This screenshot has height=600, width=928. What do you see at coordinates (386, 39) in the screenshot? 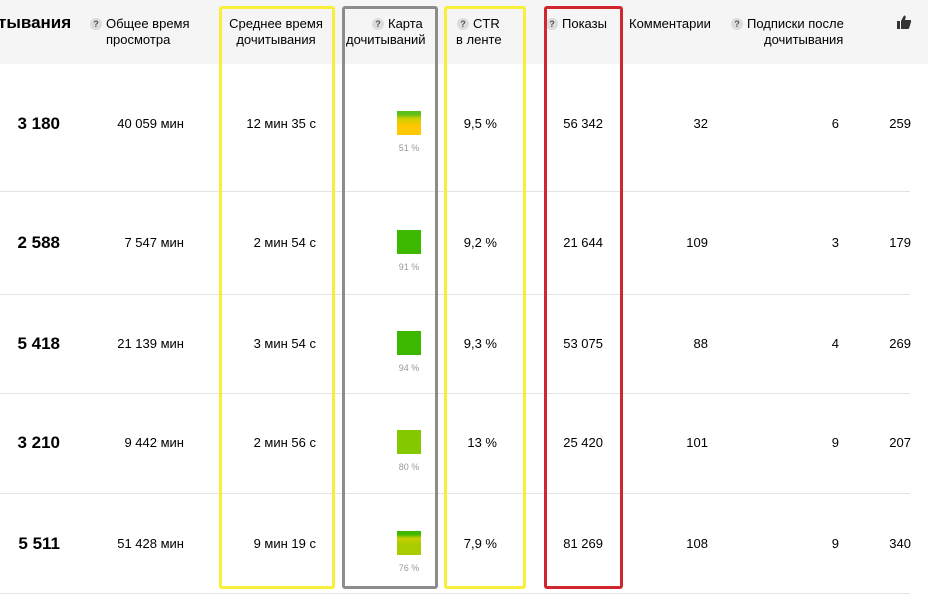
I see `header-read-map-line2: дочитываний` at bounding box center [386, 39].